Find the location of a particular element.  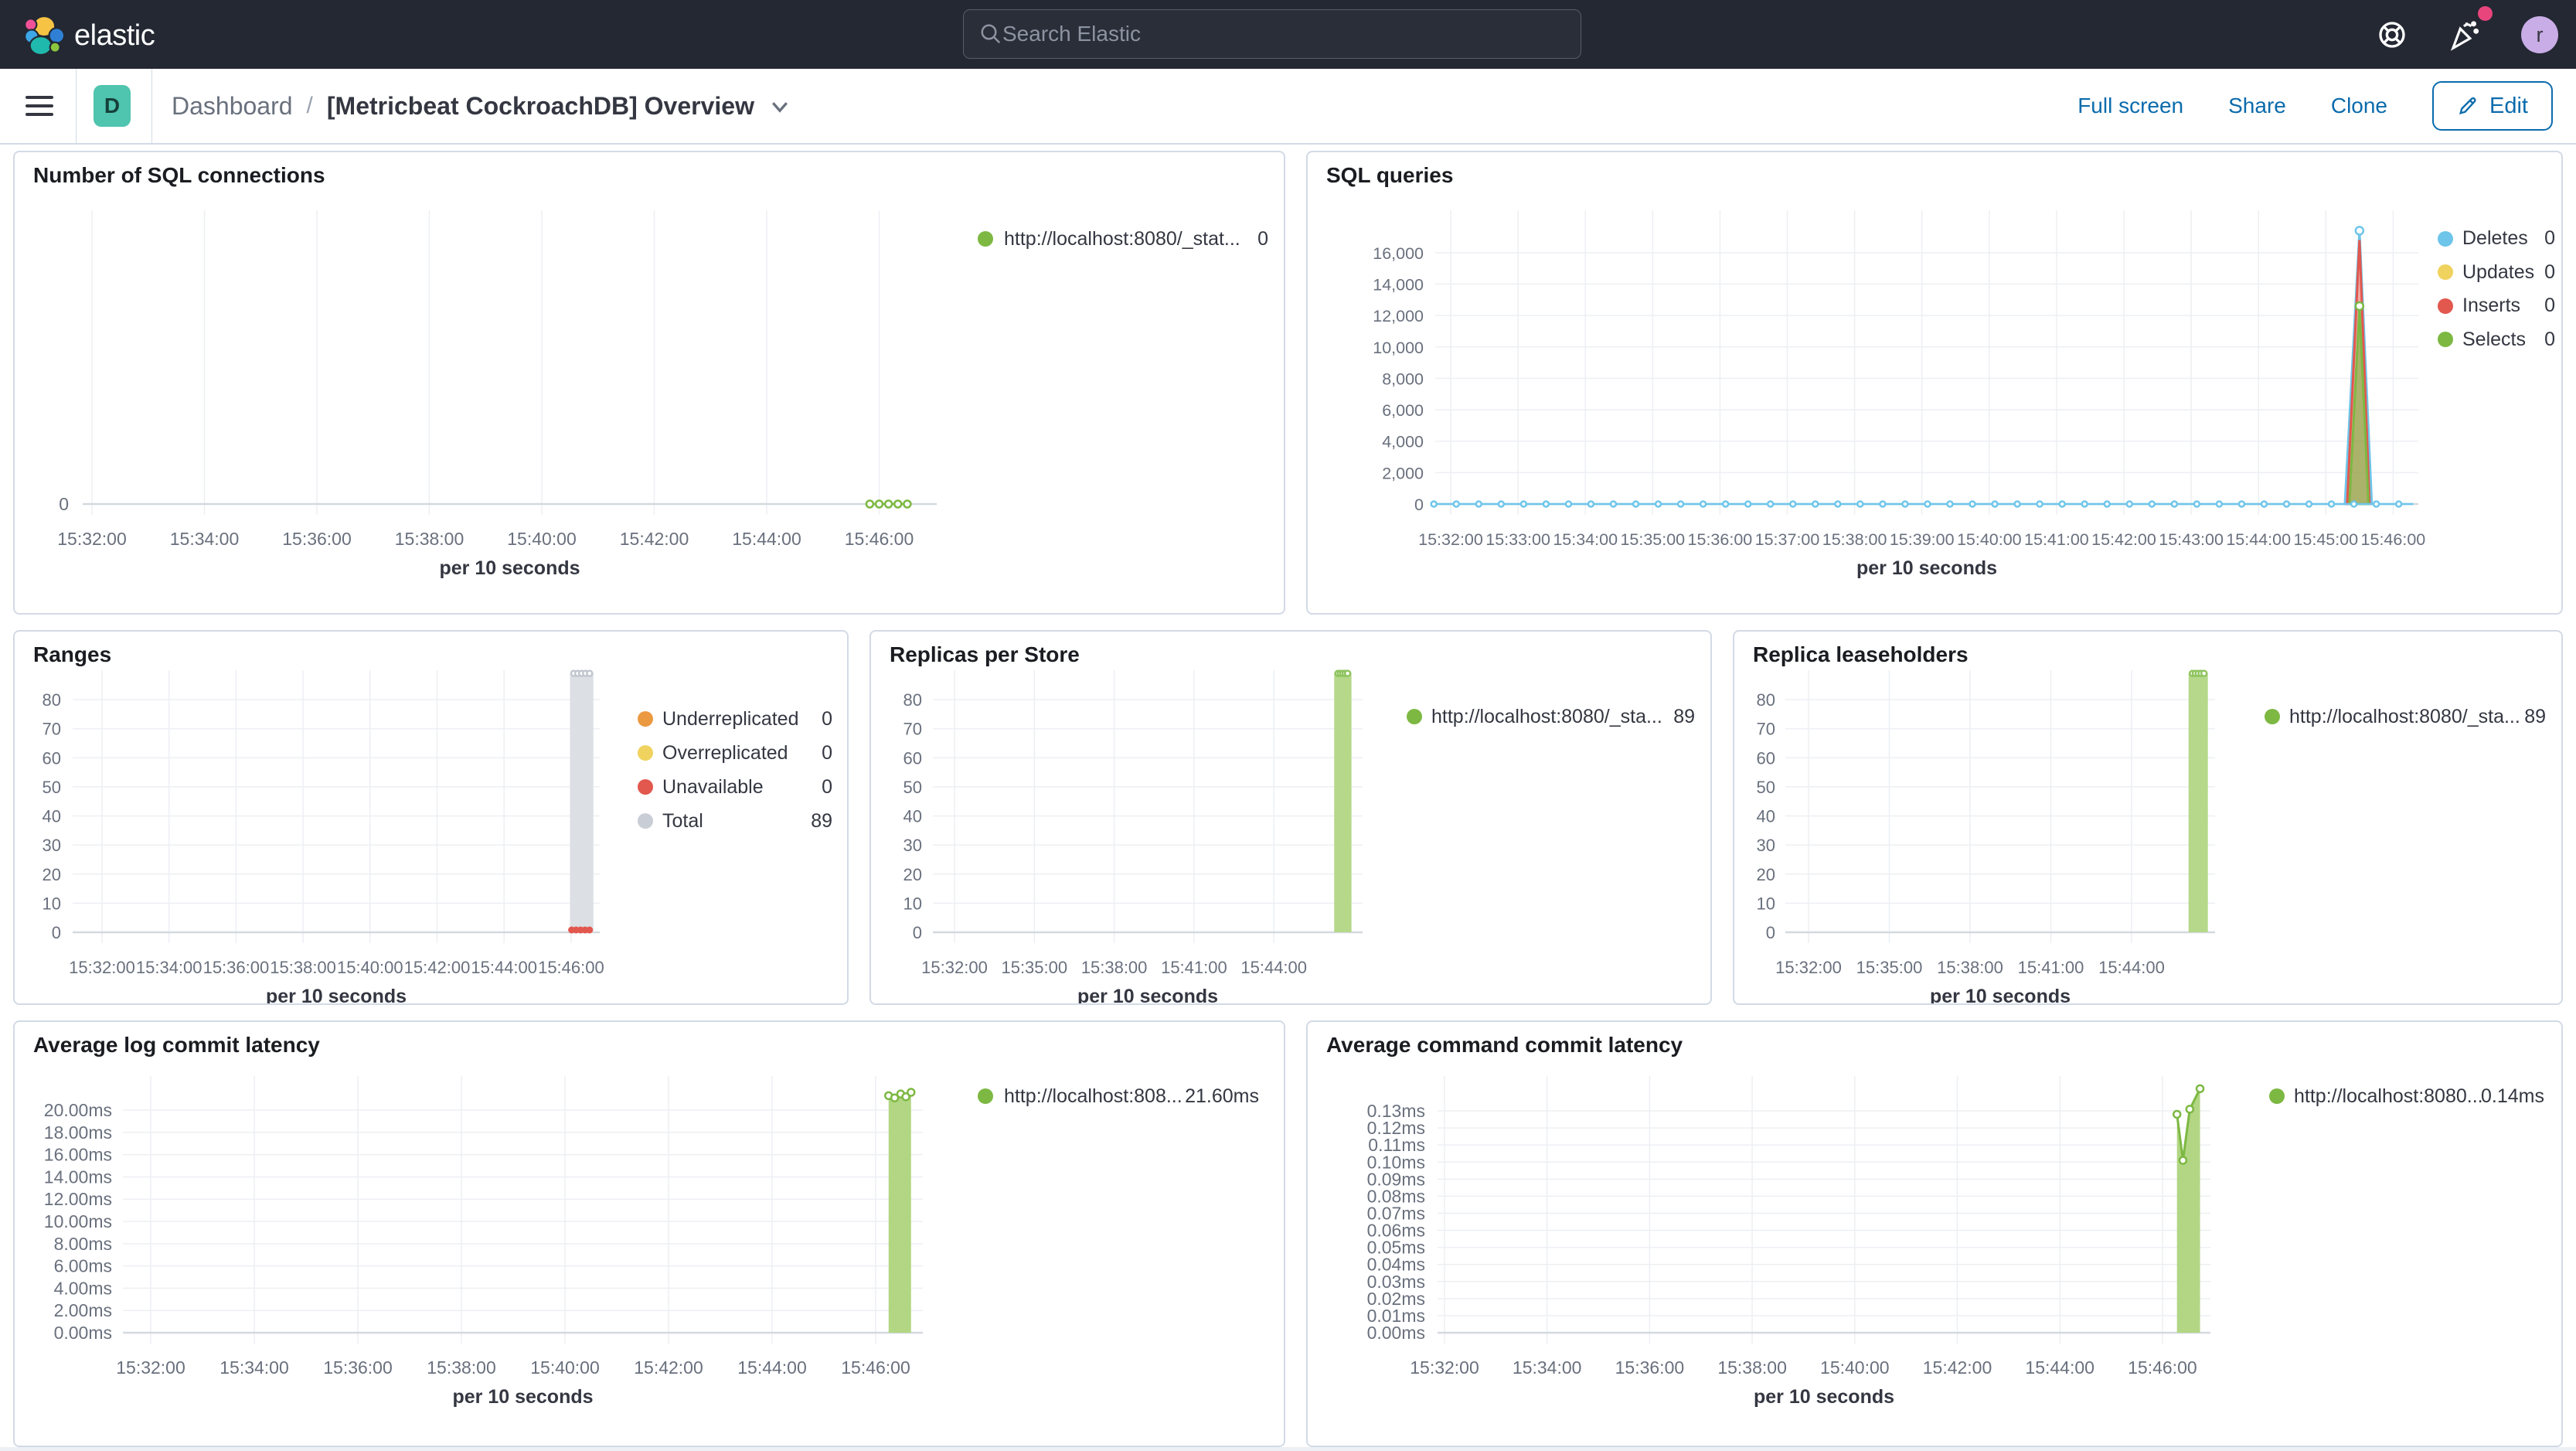

x-tick-label: 15:32:00 is located at coordinates (1444, 1367).